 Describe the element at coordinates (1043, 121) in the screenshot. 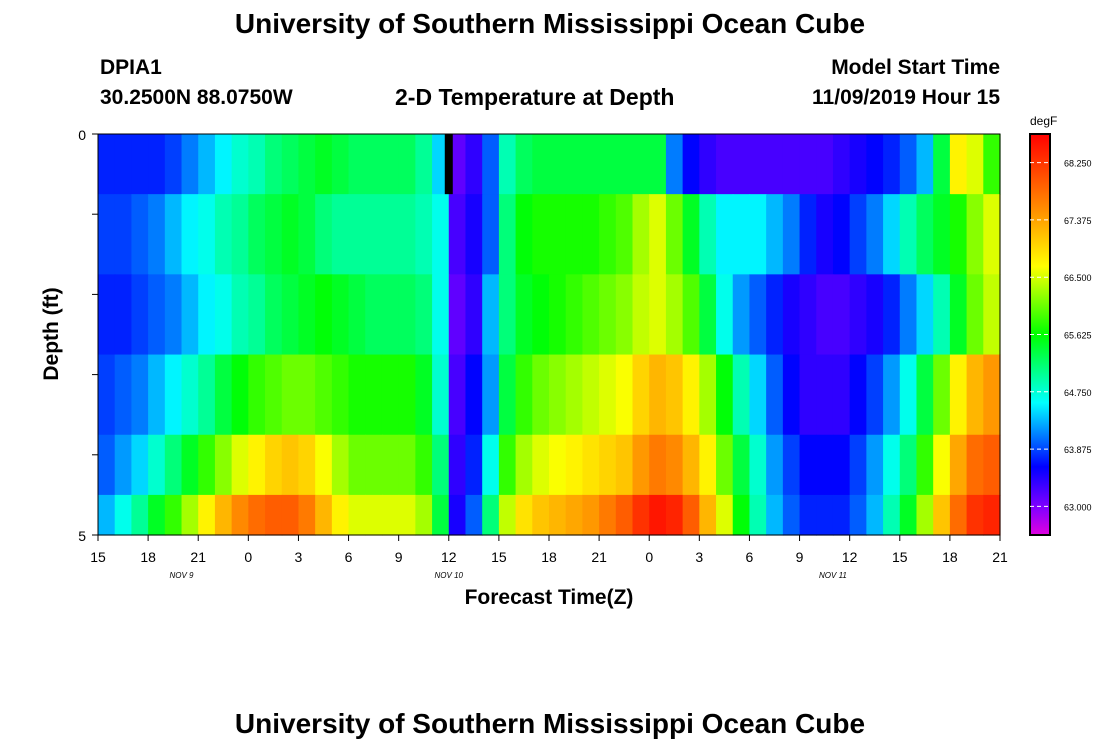

I see `colorbar-unit: degF` at that location.